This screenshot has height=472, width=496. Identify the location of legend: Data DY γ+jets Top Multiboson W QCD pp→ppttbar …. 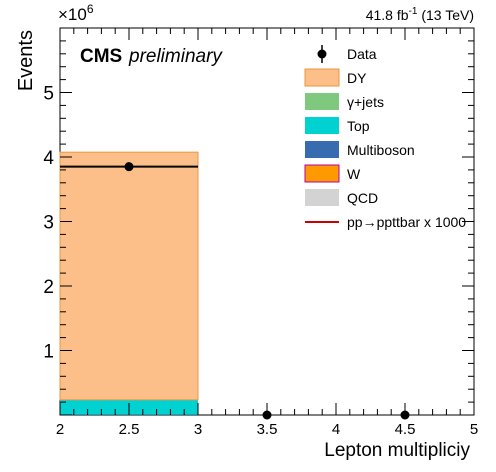
(385, 137).